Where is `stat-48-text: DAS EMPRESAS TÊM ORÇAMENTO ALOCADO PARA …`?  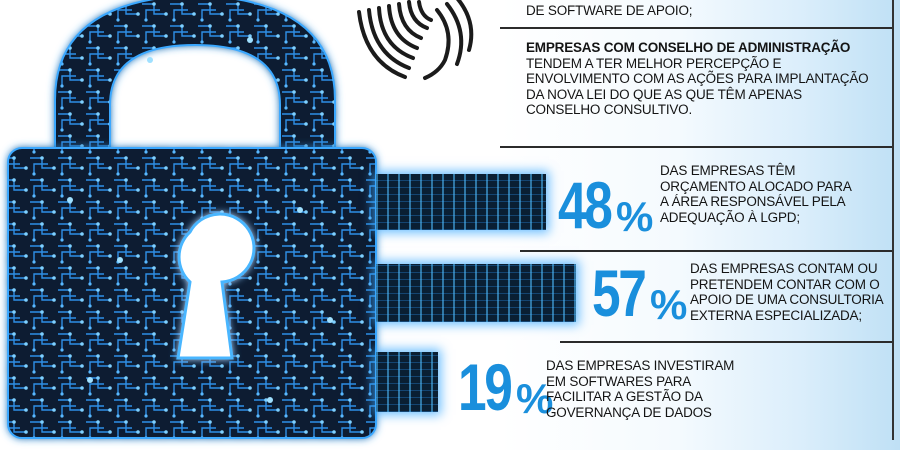 stat-48-text: DAS EMPRESAS TÊM ORÇAMENTO ALOCADO PARA … is located at coordinates (756, 194).